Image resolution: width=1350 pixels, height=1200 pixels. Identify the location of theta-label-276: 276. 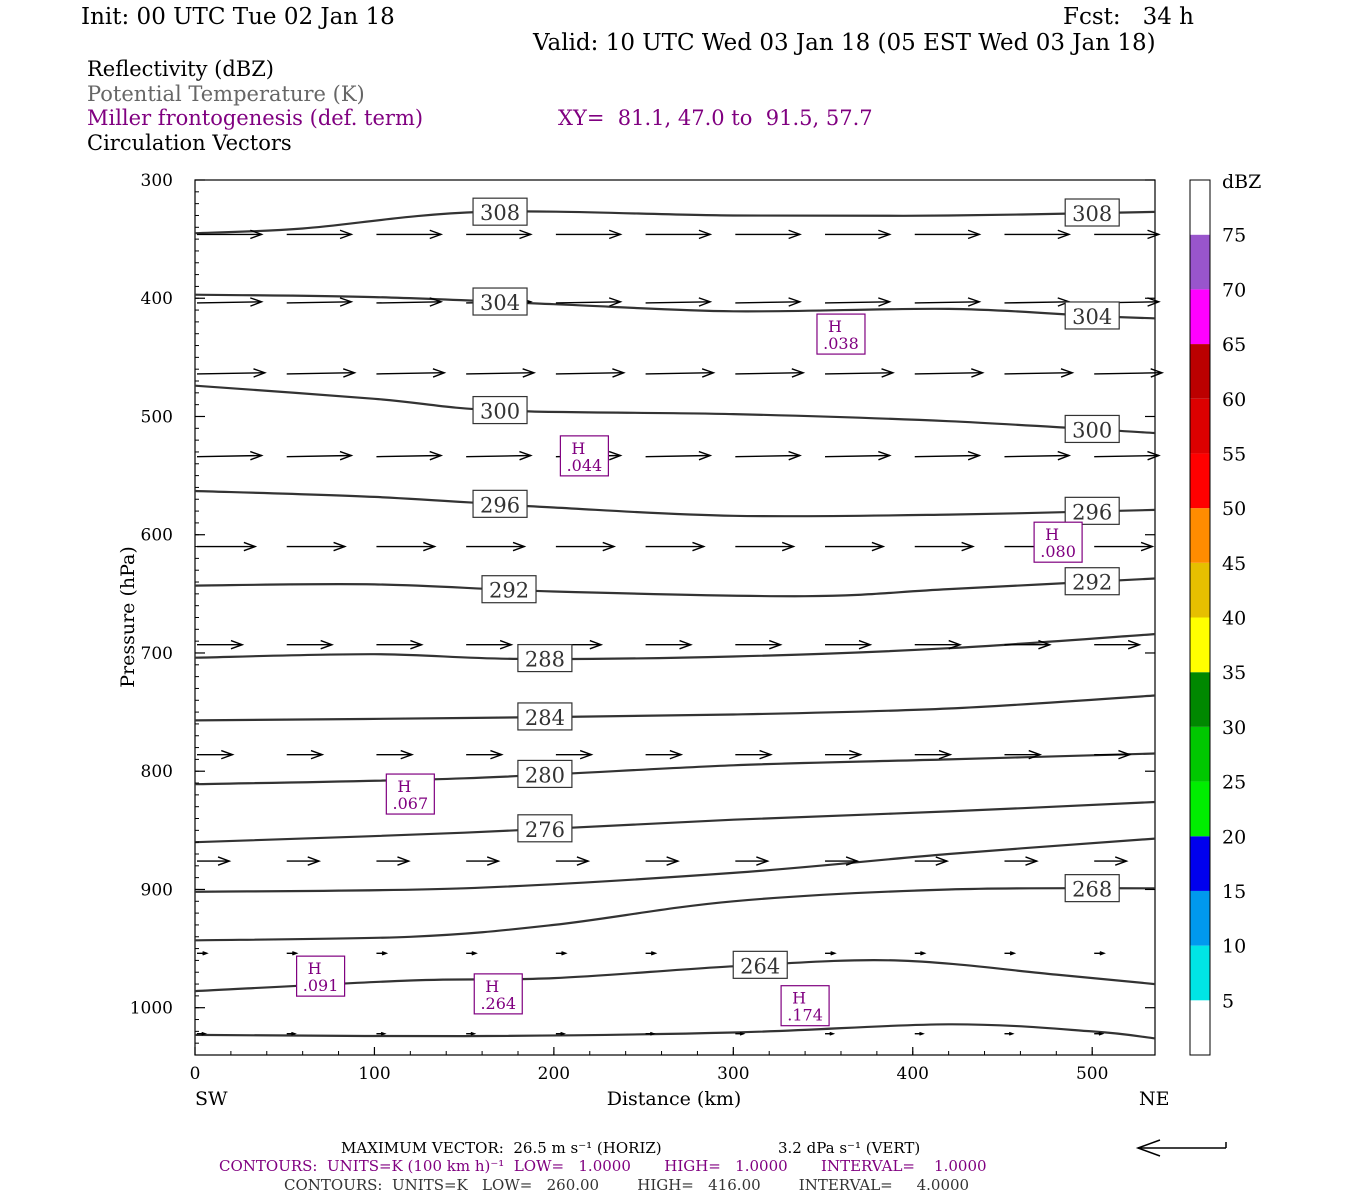
(545, 828).